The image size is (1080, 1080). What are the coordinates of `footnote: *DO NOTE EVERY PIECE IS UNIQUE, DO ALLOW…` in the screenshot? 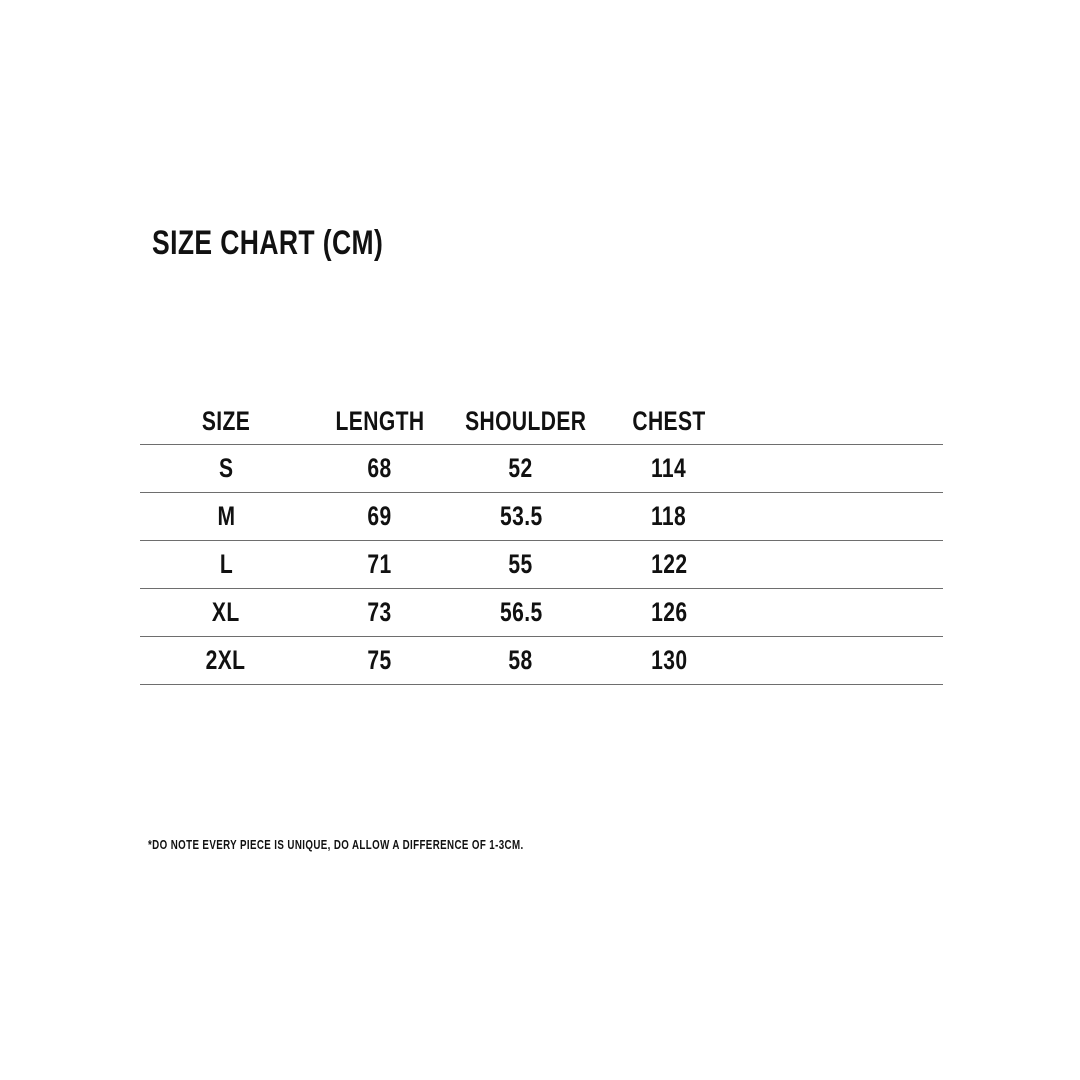 It's located at (389, 845).